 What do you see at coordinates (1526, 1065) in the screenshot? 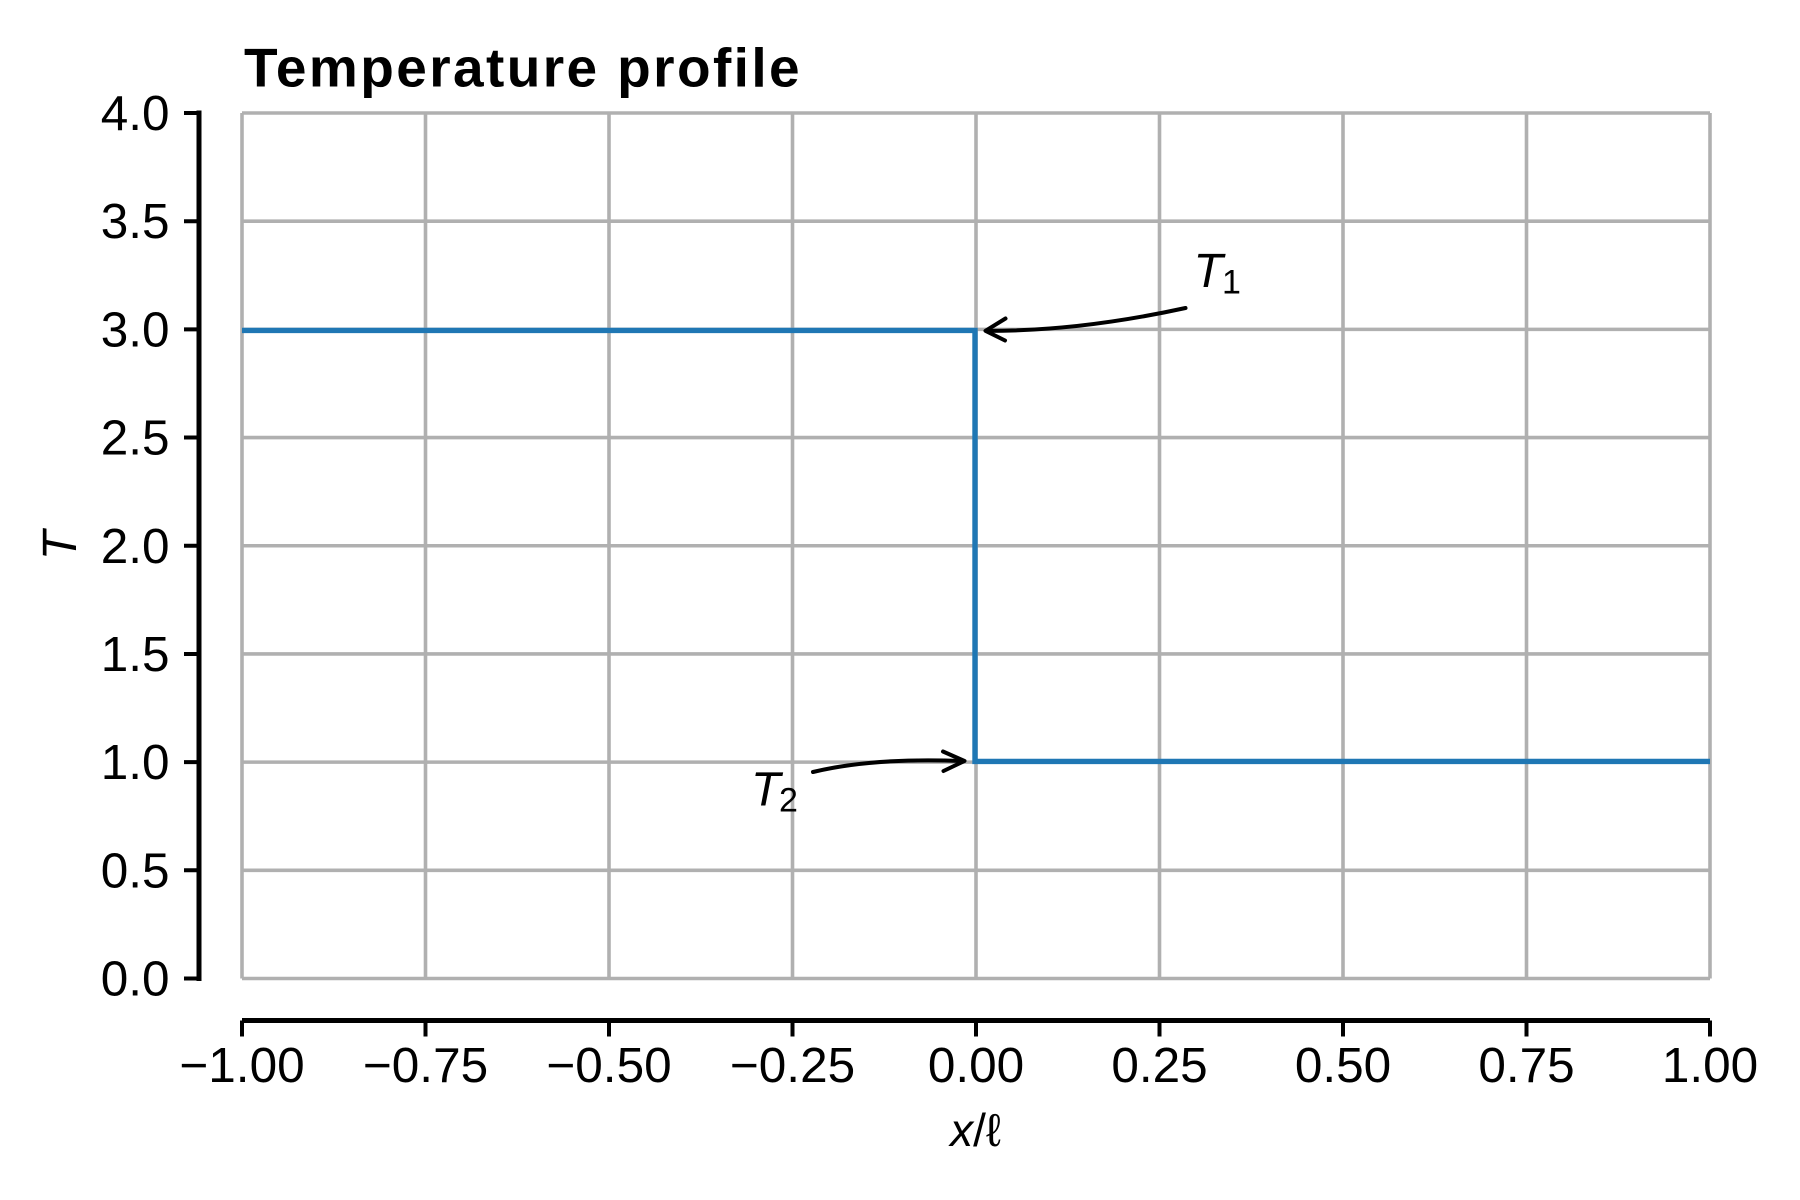
I see `svg-text: 0.75` at bounding box center [1526, 1065].